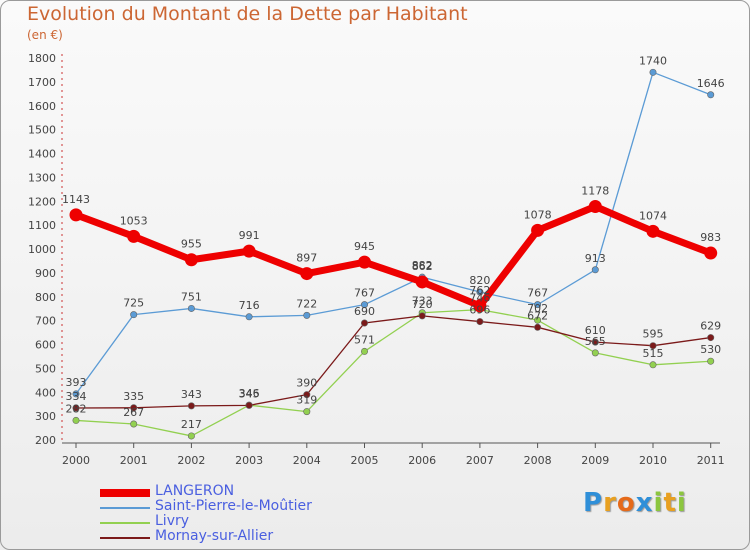 This screenshot has width=750, height=550. I want to click on legend-label: Saint-Pierre-le-Moûtier, so click(233, 506).